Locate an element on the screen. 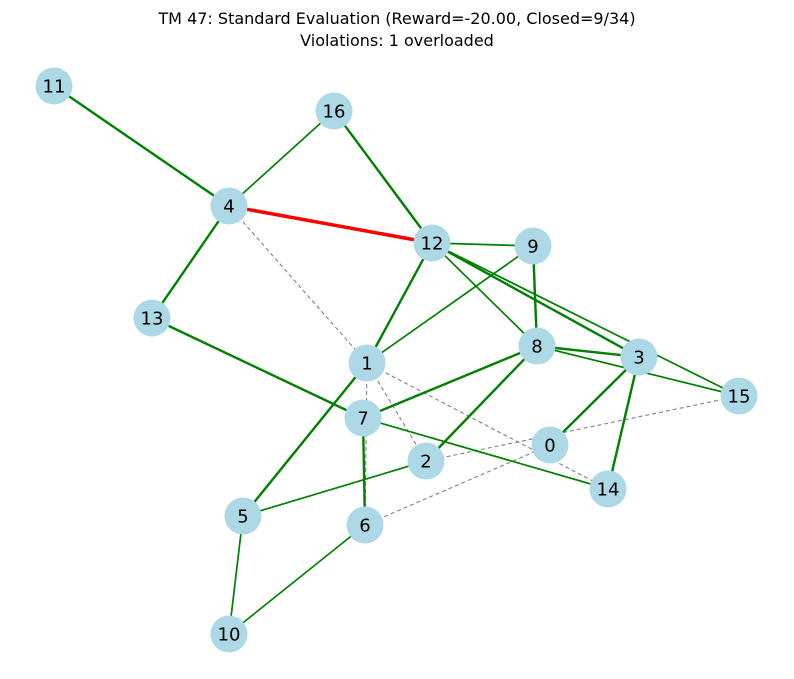 The height and width of the screenshot is (679, 794). node-6: 6 is located at coordinates (365, 525).